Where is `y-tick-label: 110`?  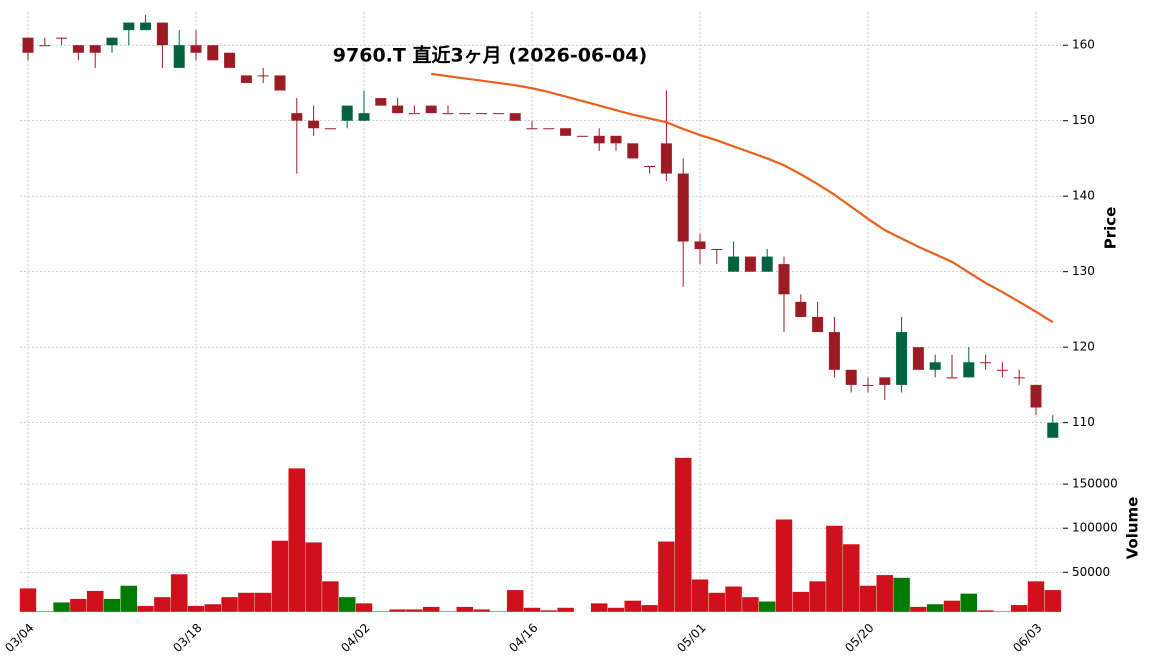 y-tick-label: 110 is located at coordinates (1083, 422).